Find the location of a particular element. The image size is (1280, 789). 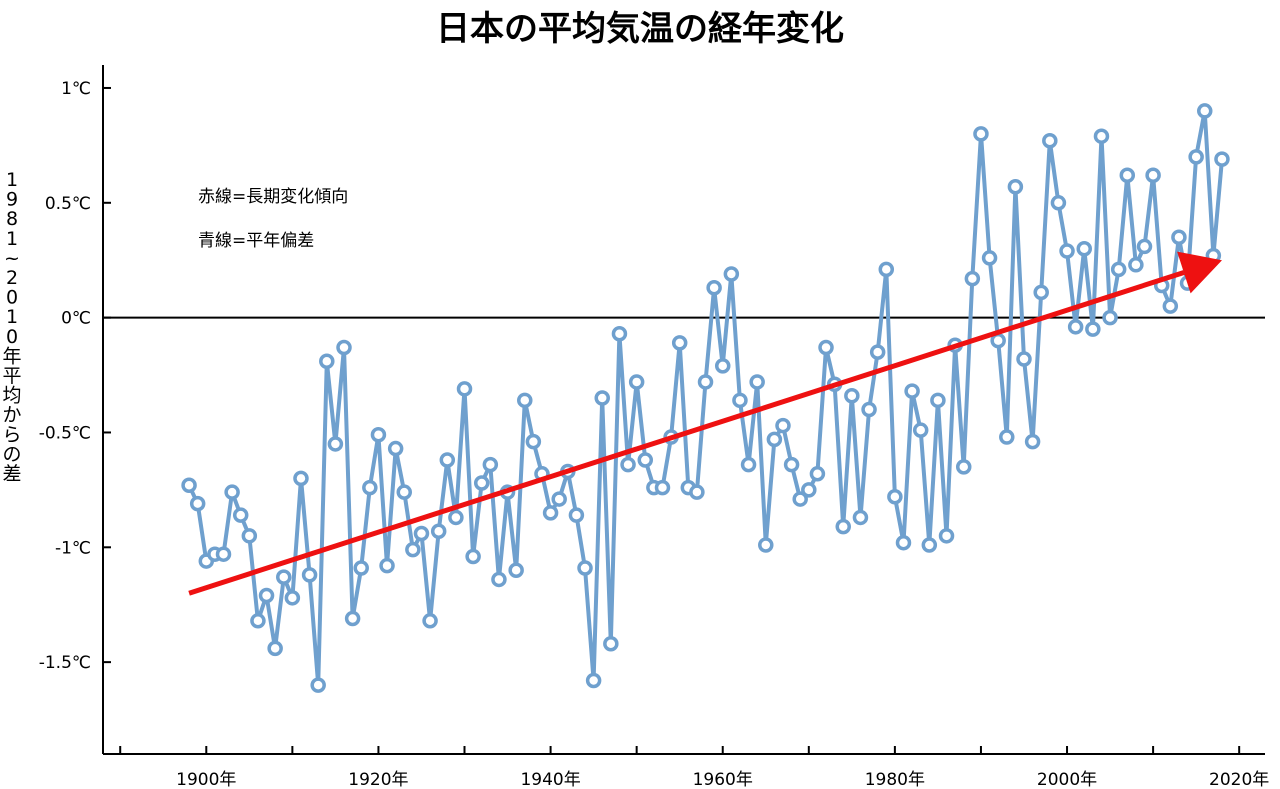

x-tick-label: 2000年 is located at coordinates (1067, 779).